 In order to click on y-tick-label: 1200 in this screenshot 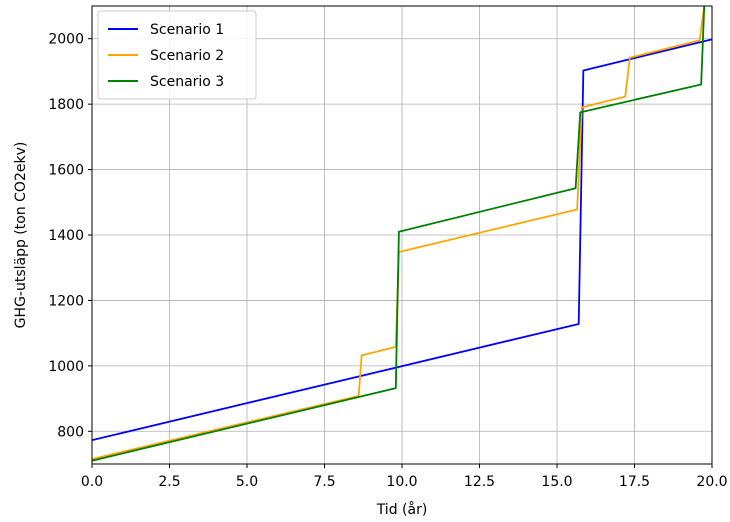, I will do `click(66, 301)`.